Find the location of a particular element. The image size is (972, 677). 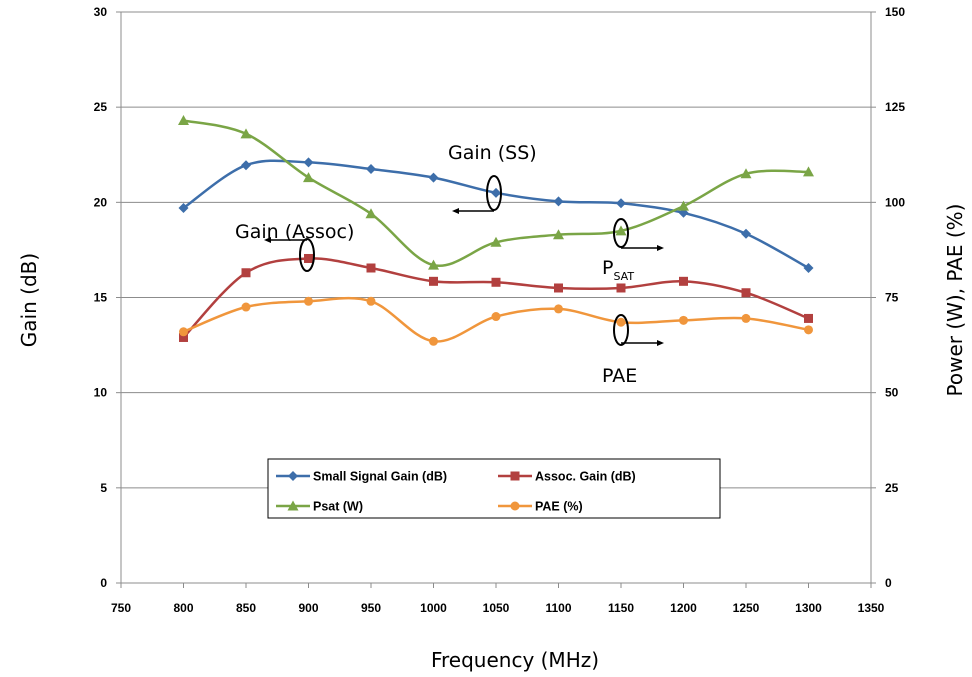

x-tick-label: 1150 is located at coordinates (621, 608).